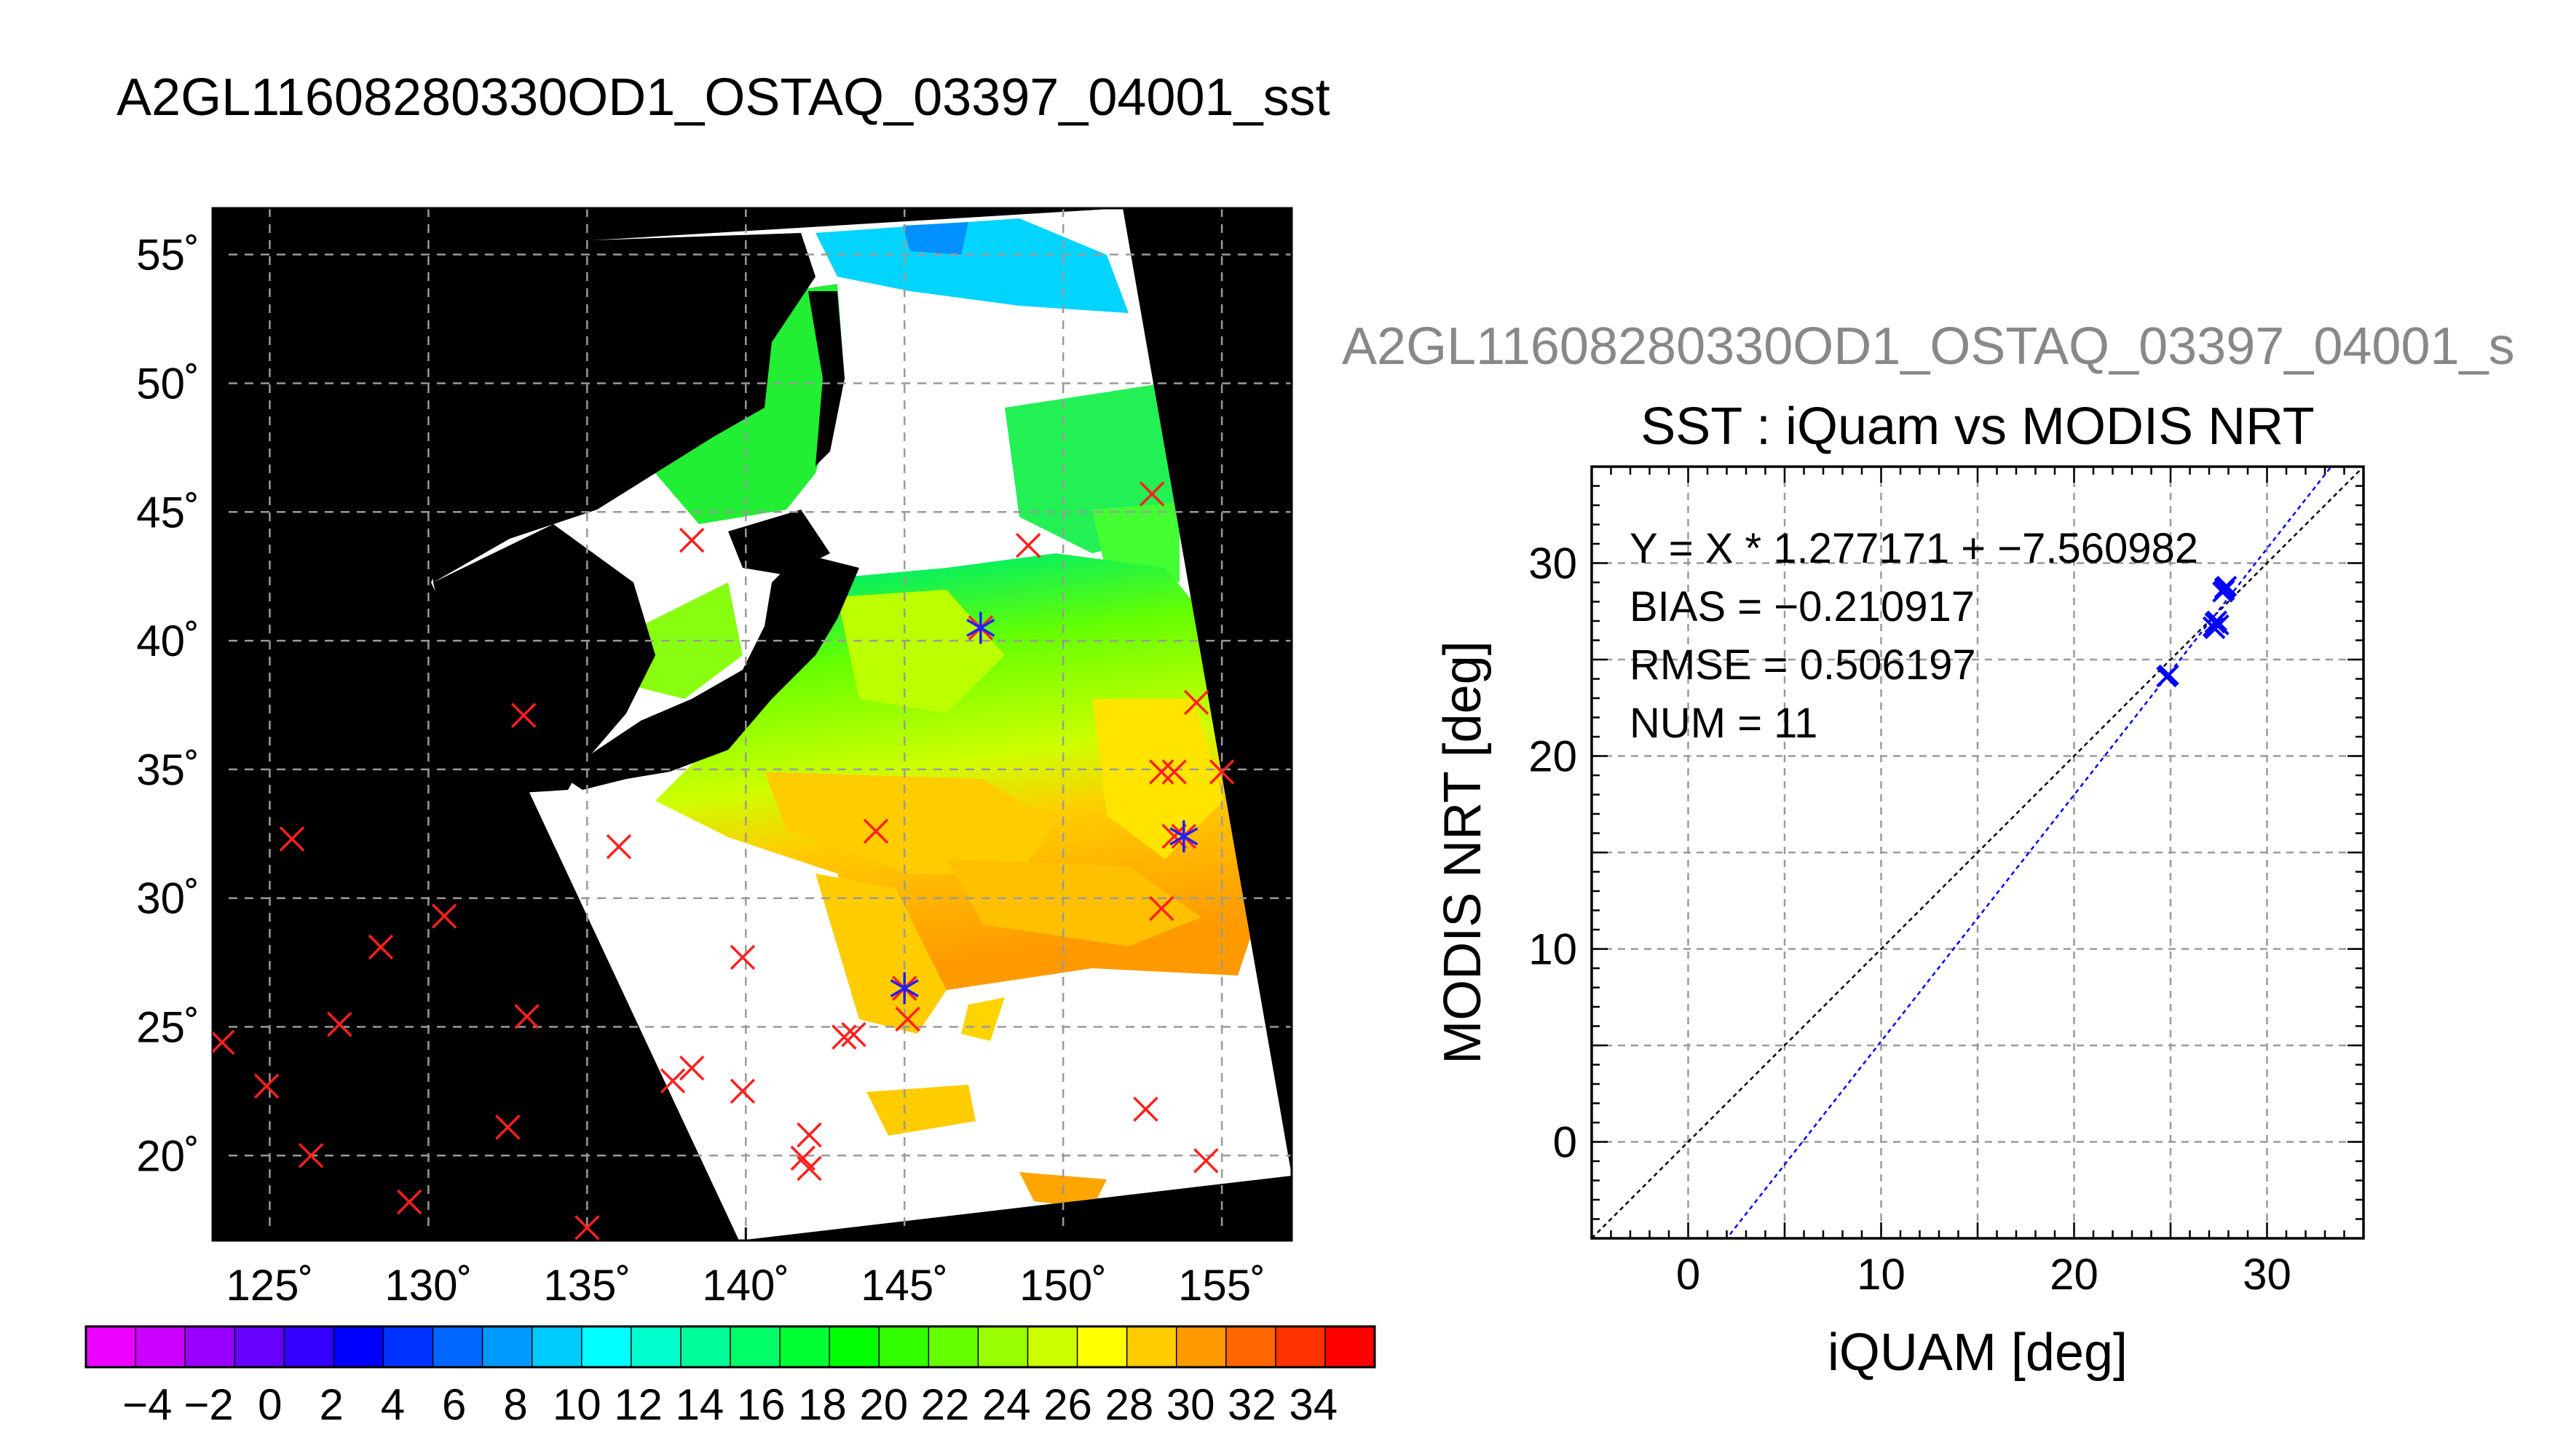 This screenshot has width=2555, height=1456. Describe the element at coordinates (699, 1404) in the screenshot. I see `colorbar-tick-label: 14` at that location.